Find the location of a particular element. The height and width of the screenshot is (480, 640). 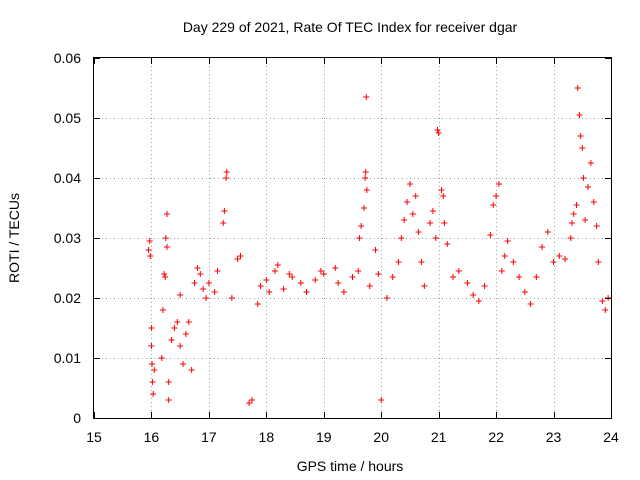

x-tick-label: 17 is located at coordinates (209, 437).